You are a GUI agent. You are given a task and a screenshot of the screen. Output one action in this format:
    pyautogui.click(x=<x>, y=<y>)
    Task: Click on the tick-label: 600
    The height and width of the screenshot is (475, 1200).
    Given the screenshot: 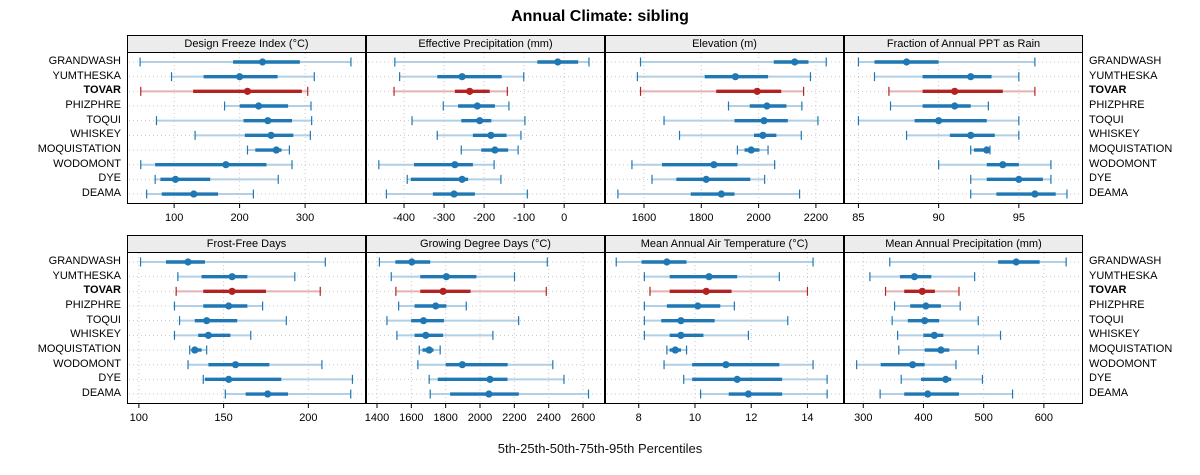 What is the action you would take?
    pyautogui.click(x=1044, y=418)
    